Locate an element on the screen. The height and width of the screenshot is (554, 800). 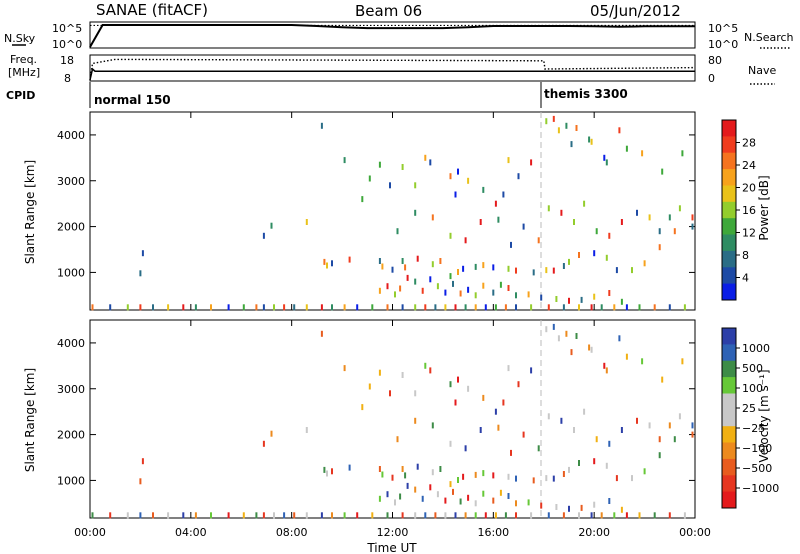
cpid-label: CPID is located at coordinates (20, 95).